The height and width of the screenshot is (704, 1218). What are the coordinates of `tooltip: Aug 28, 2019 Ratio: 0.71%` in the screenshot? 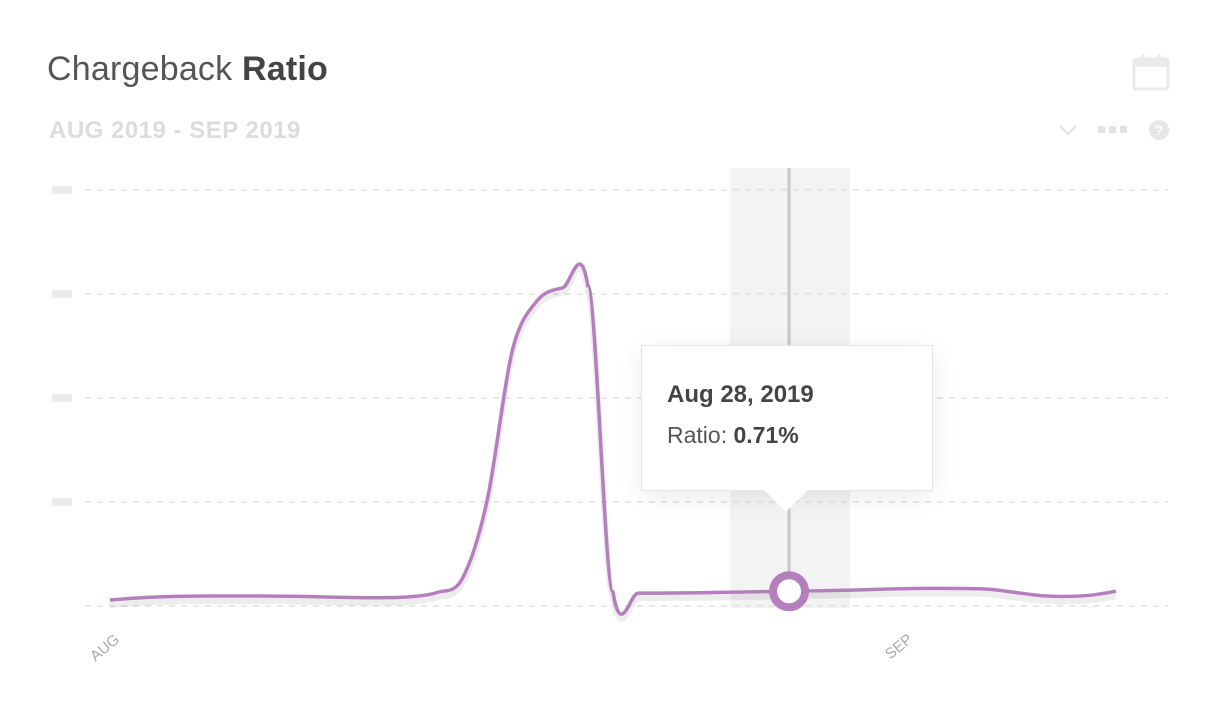 It's located at (787, 418).